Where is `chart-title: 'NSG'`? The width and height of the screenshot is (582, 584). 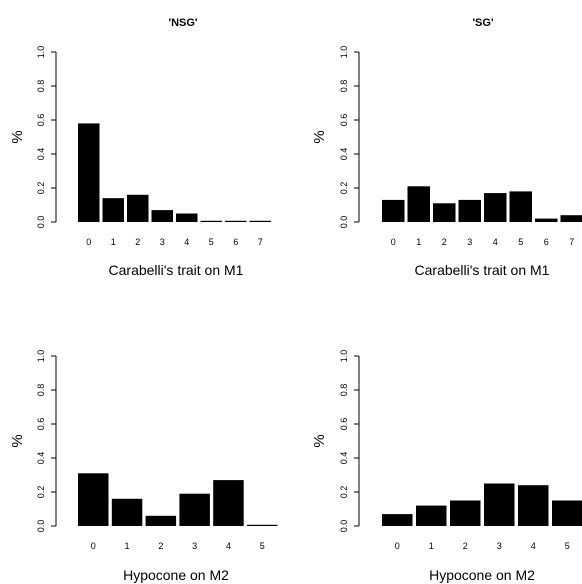
chart-title: 'NSG' is located at coordinates (182, 23).